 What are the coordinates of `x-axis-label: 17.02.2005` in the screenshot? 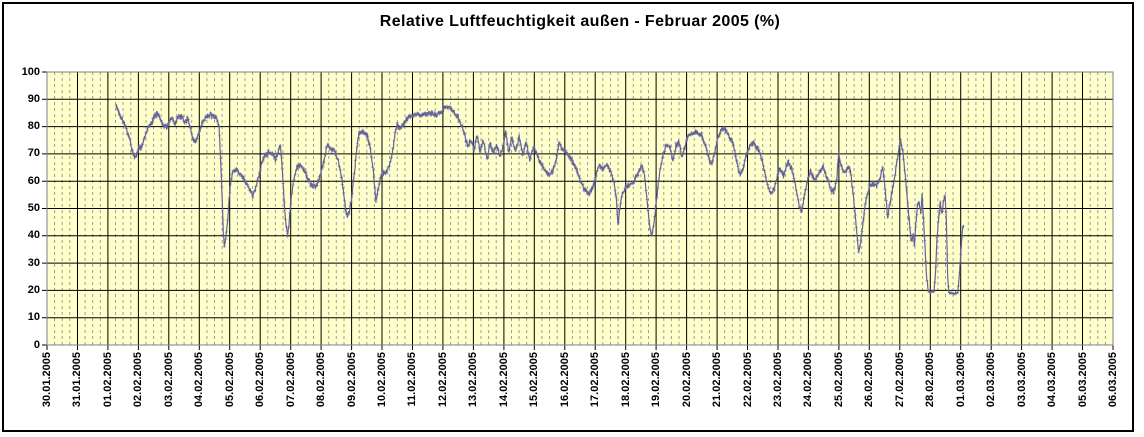 It's located at (595, 380).